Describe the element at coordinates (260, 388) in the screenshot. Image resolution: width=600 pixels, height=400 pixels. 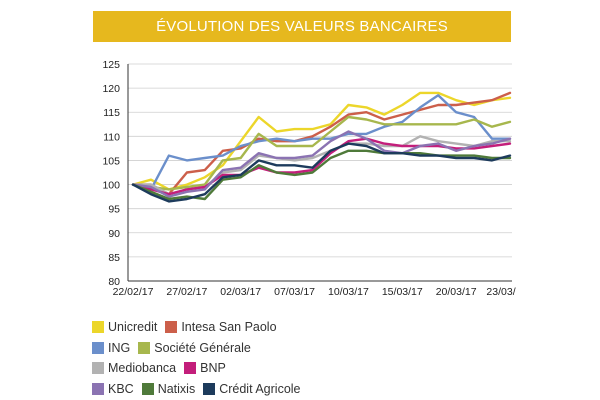
I see `legend-label: Crédit Agricole` at that location.